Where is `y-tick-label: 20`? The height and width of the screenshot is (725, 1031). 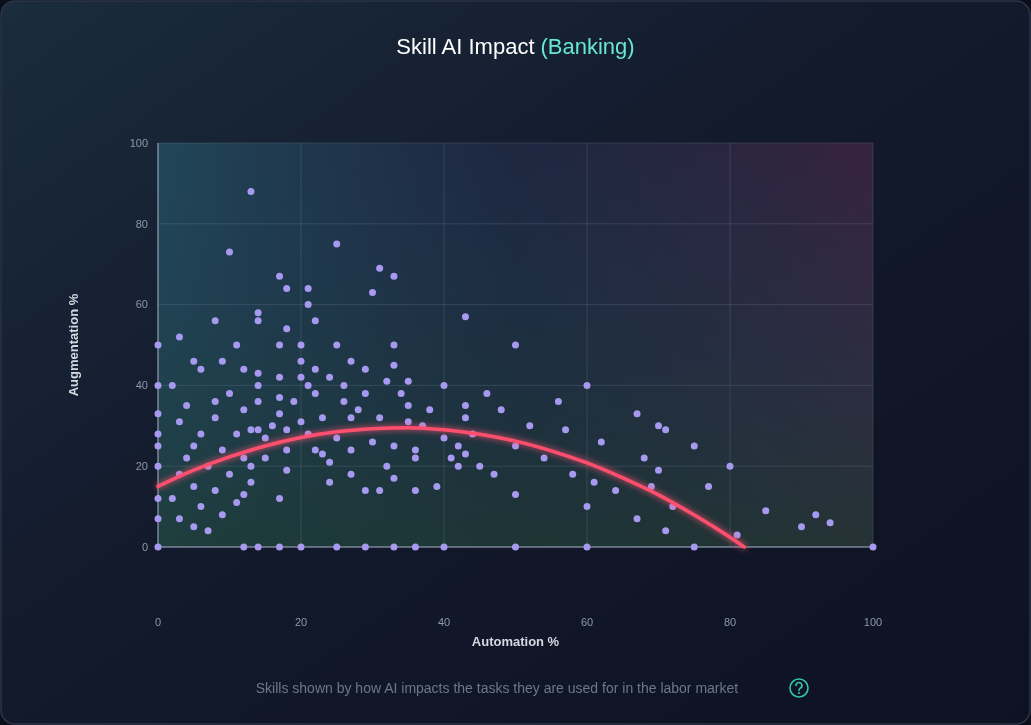
y-tick-label: 20 is located at coordinates (141, 466).